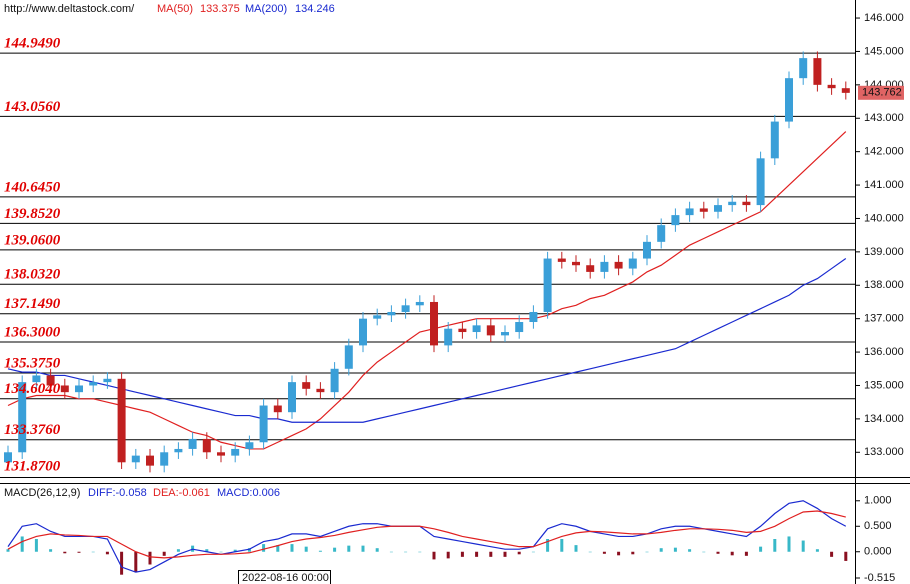 This screenshot has width=910, height=584. Describe the element at coordinates (884, 185) in the screenshot. I see `y-tick-label: 141.000` at that location.